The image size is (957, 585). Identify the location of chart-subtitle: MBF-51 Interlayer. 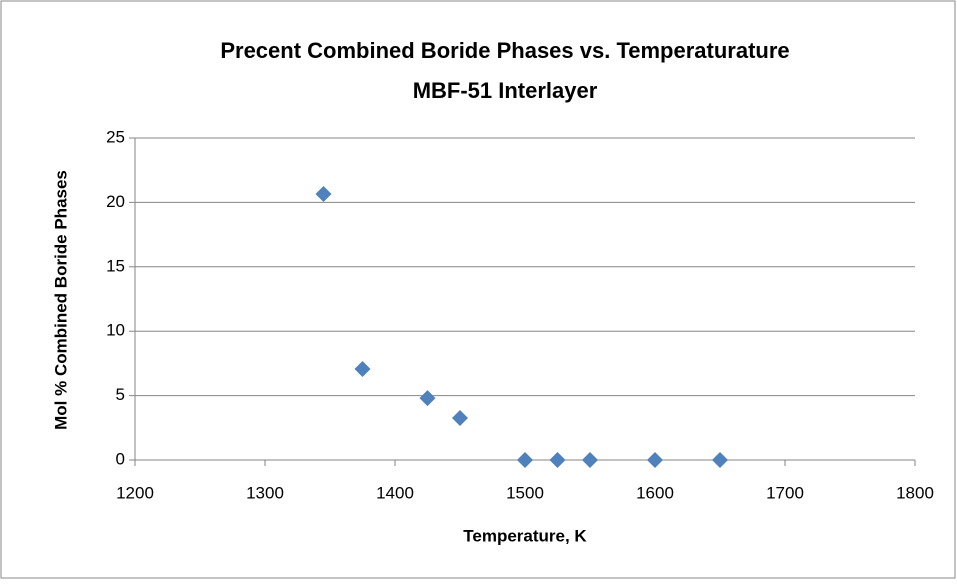
(505, 90).